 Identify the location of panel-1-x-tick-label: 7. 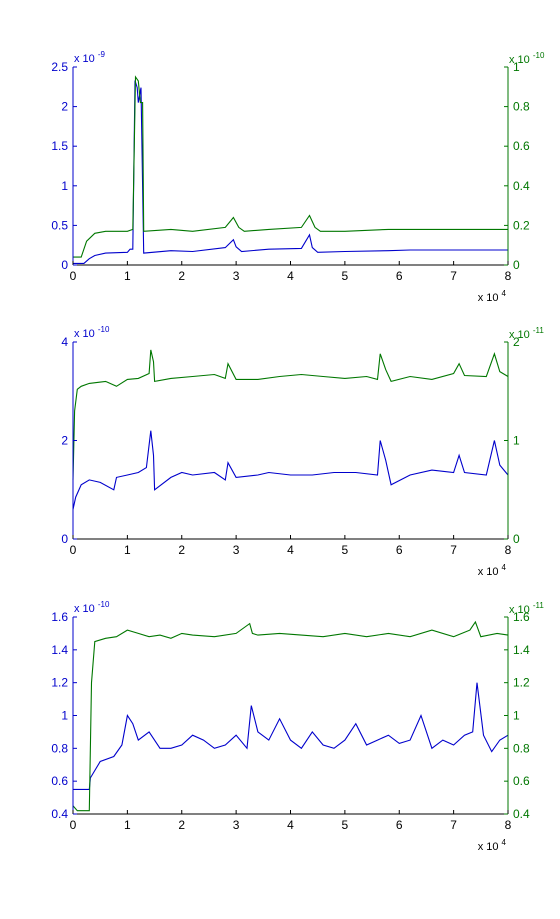
(453, 276).